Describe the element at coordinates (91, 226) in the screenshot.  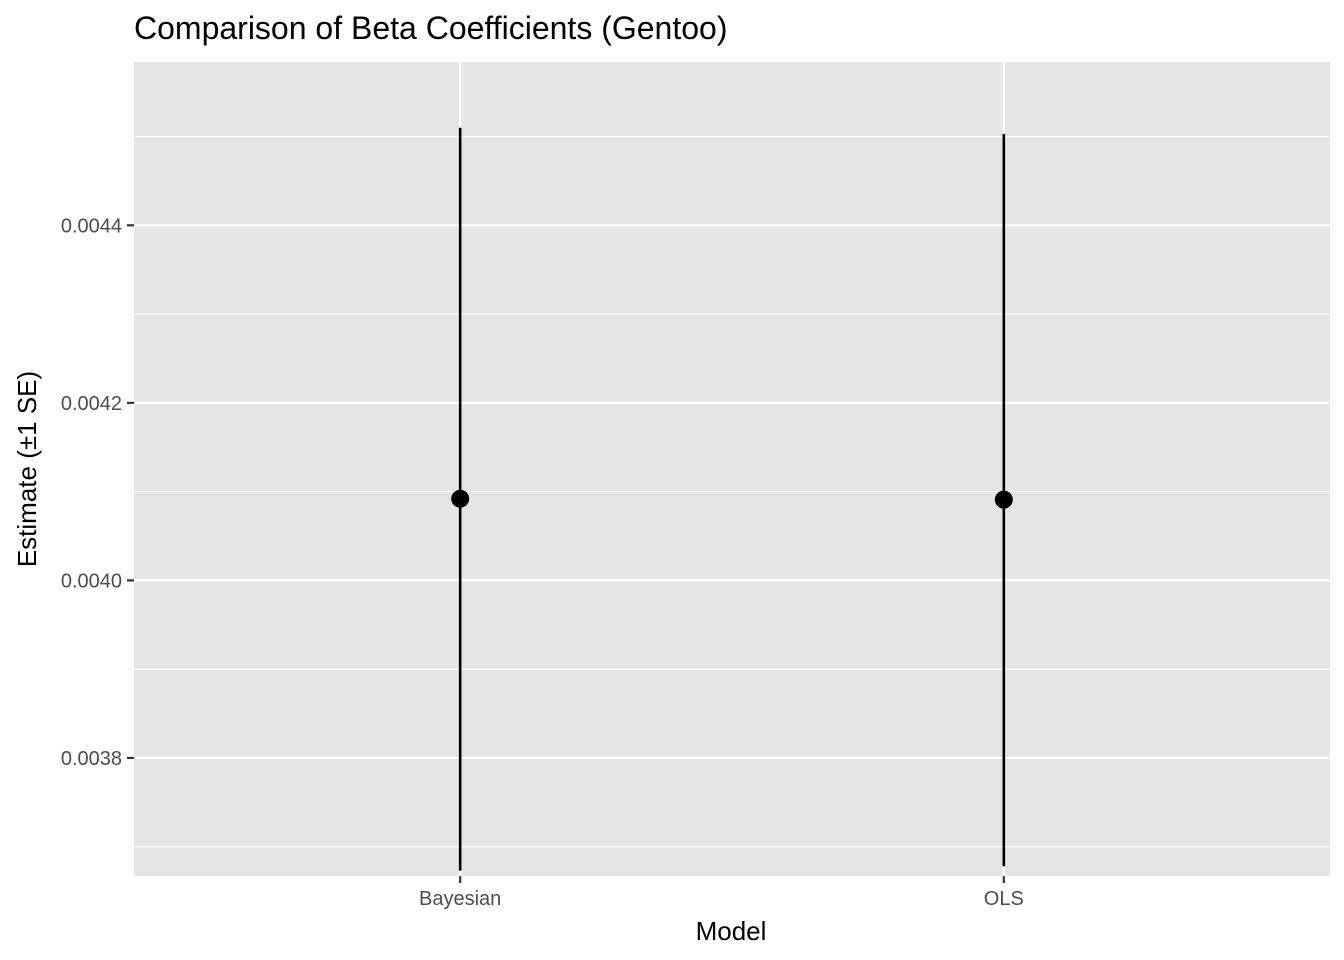
I see `y-tick-label: 0.0044` at that location.